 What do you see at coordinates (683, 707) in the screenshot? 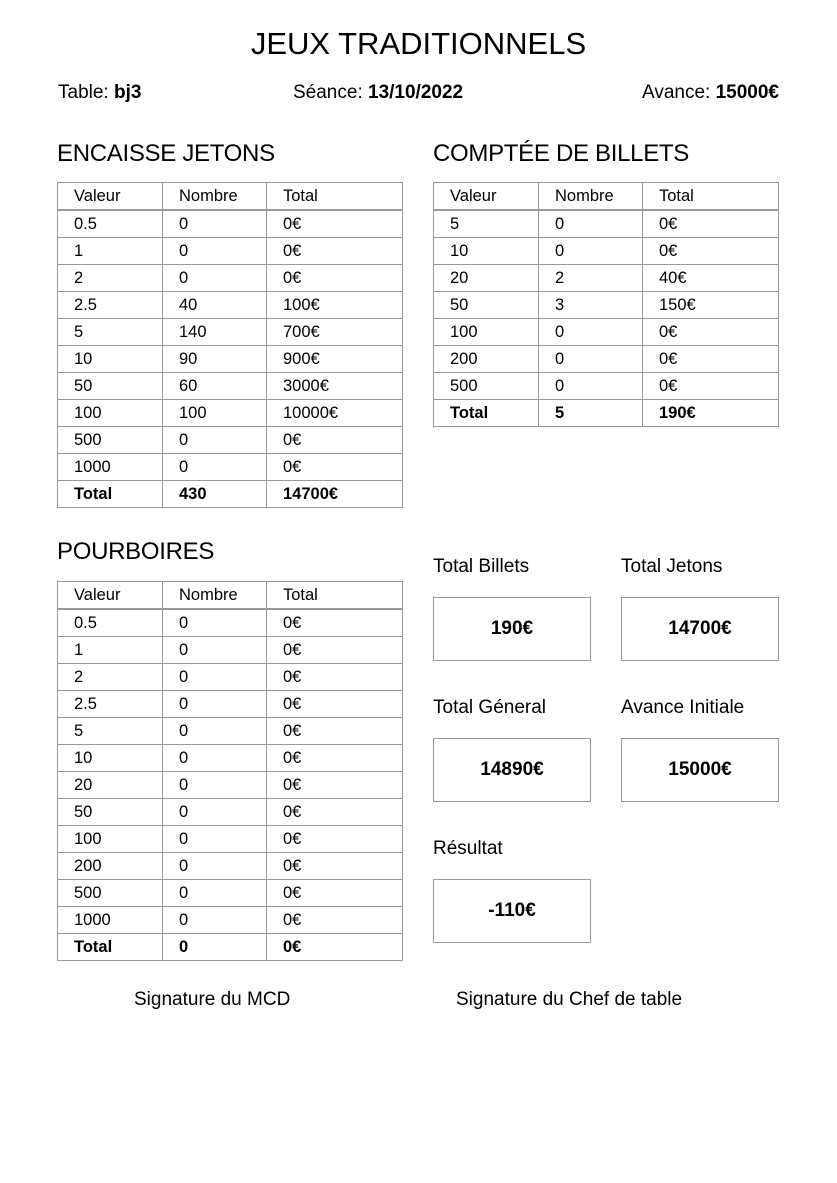
I see `avance-initiale-label: Avance Initiale` at bounding box center [683, 707].